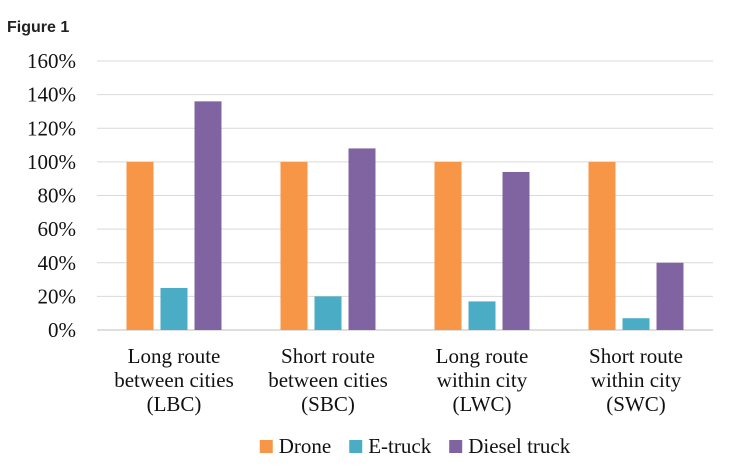  I want to click on y-tick-label: 140%, so click(51, 95).